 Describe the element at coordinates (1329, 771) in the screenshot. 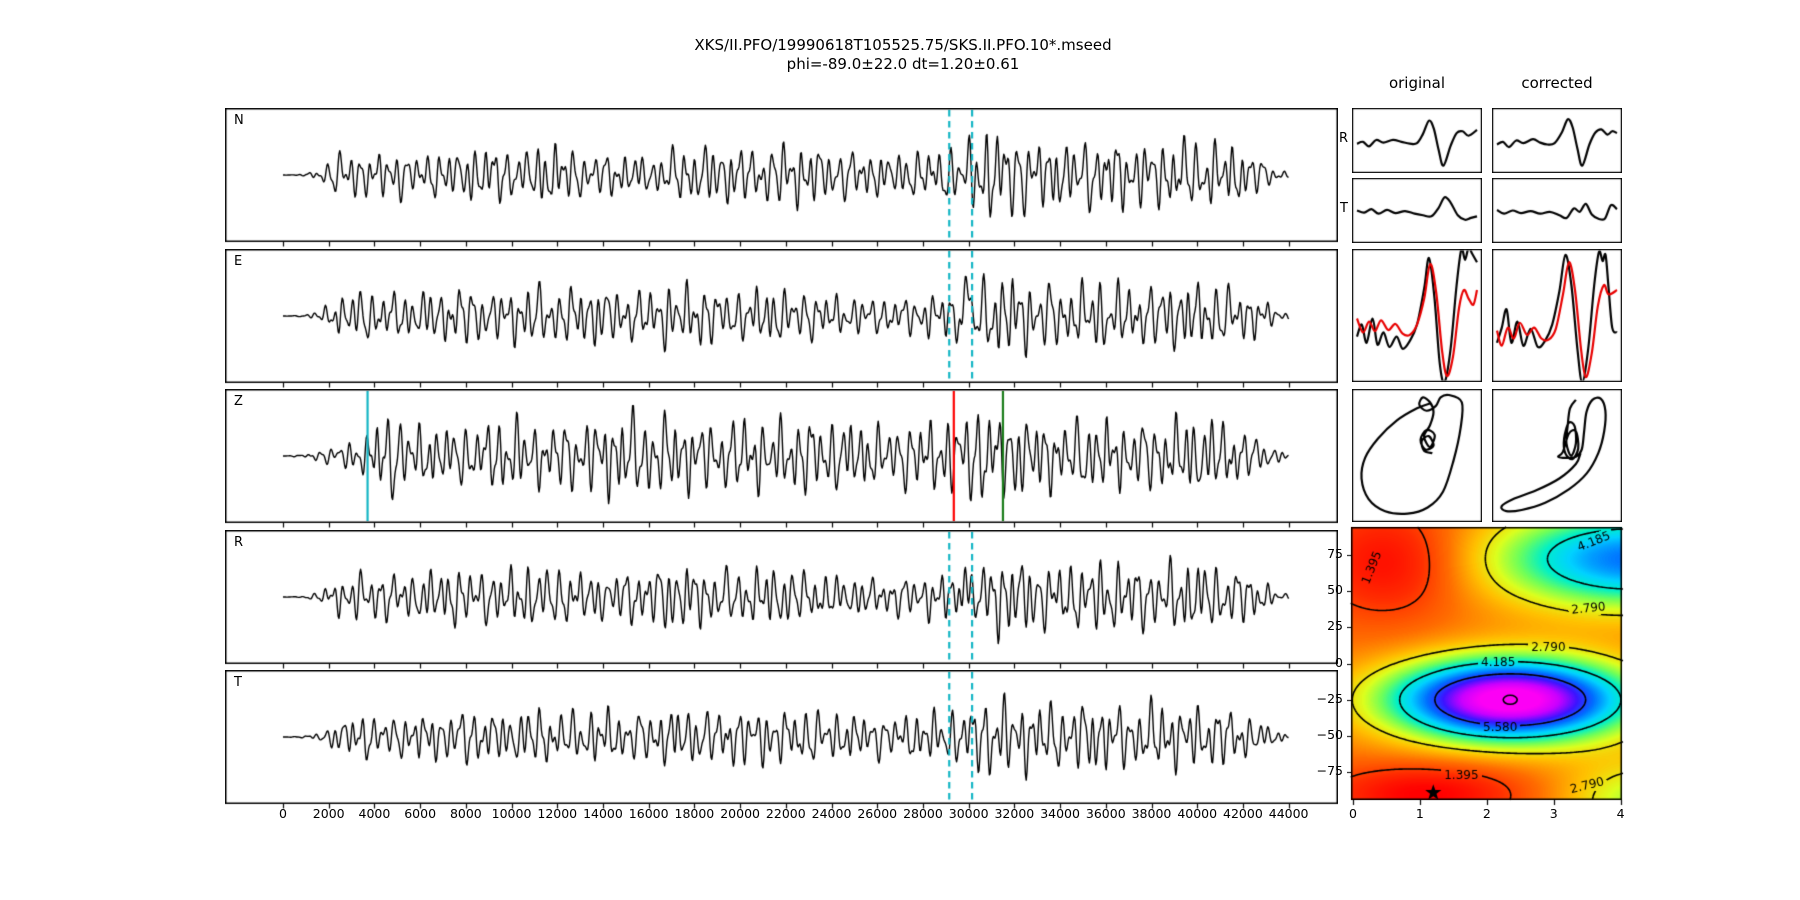

I see `surface-y-tick-label: −75` at that location.